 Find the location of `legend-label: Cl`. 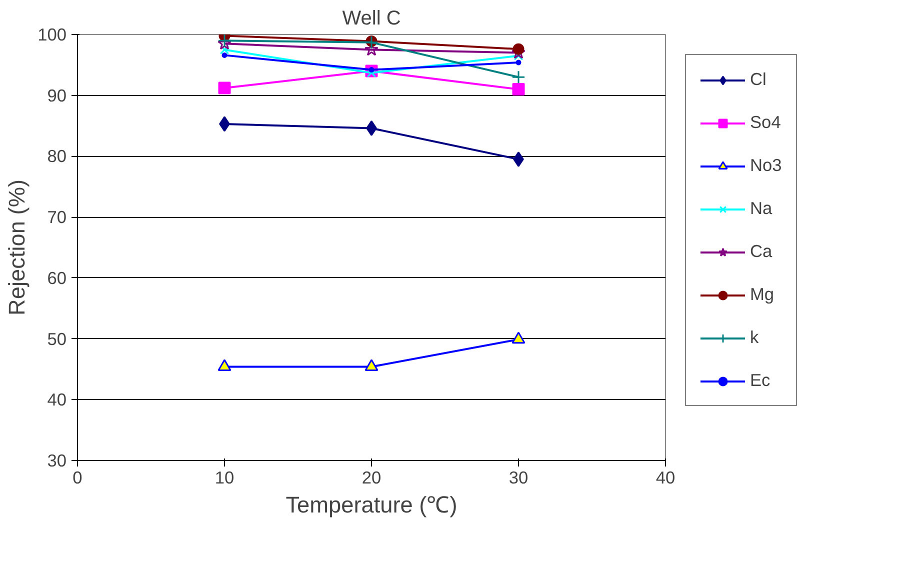

legend-label: Cl is located at coordinates (759, 79).